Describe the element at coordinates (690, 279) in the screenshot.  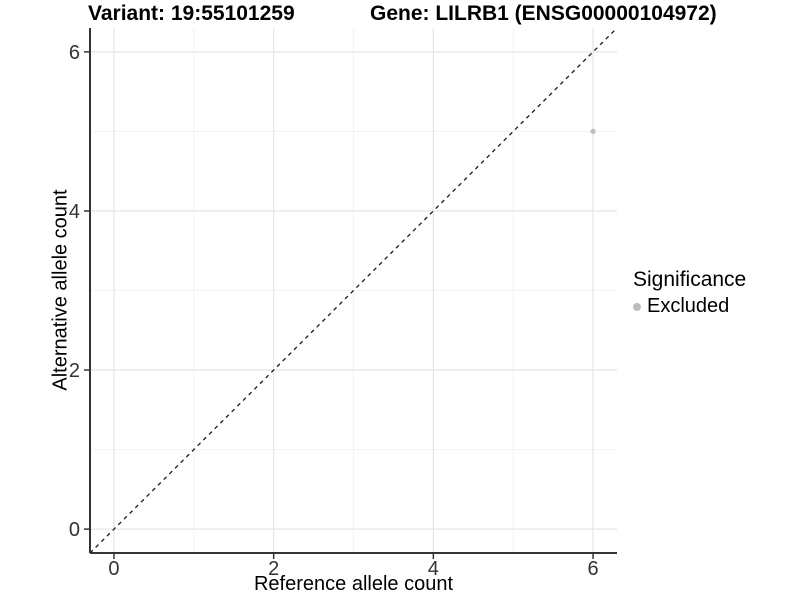
I see `legend-title: Significance` at that location.